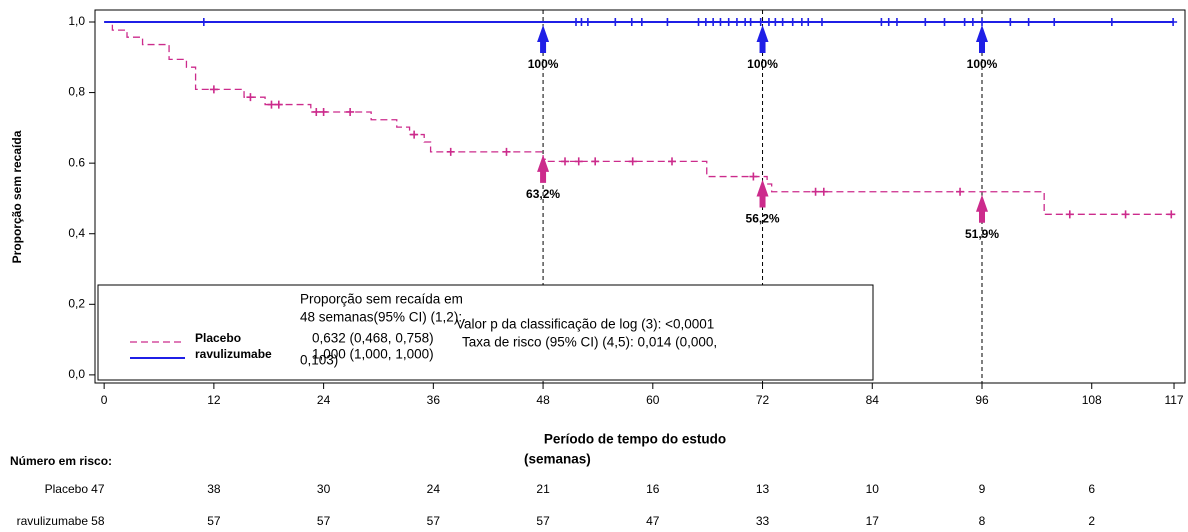 The height and width of the screenshot is (532, 1188). What do you see at coordinates (1092, 400) in the screenshot?
I see `x-tick-label: 108` at bounding box center [1092, 400].